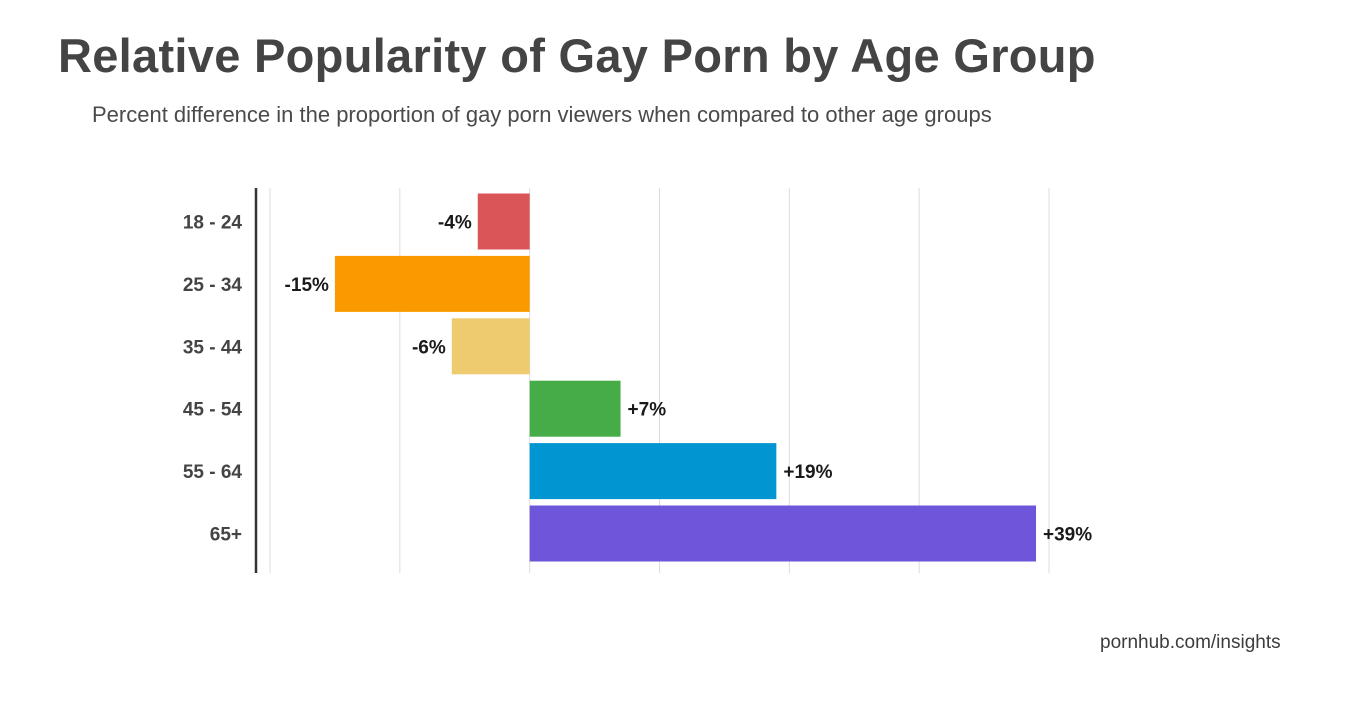  I want to click on category-label: 18 - 24, so click(213, 223).